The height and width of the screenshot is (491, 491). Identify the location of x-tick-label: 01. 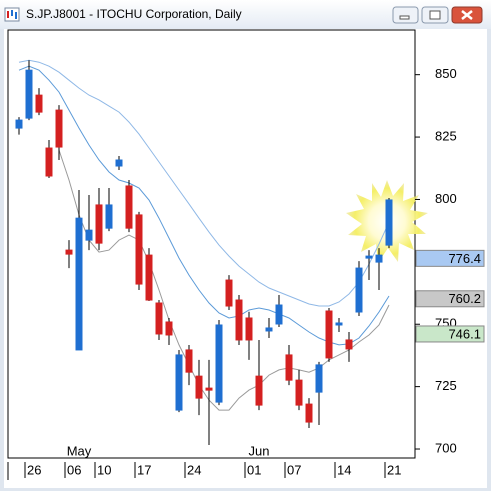
(254, 469).